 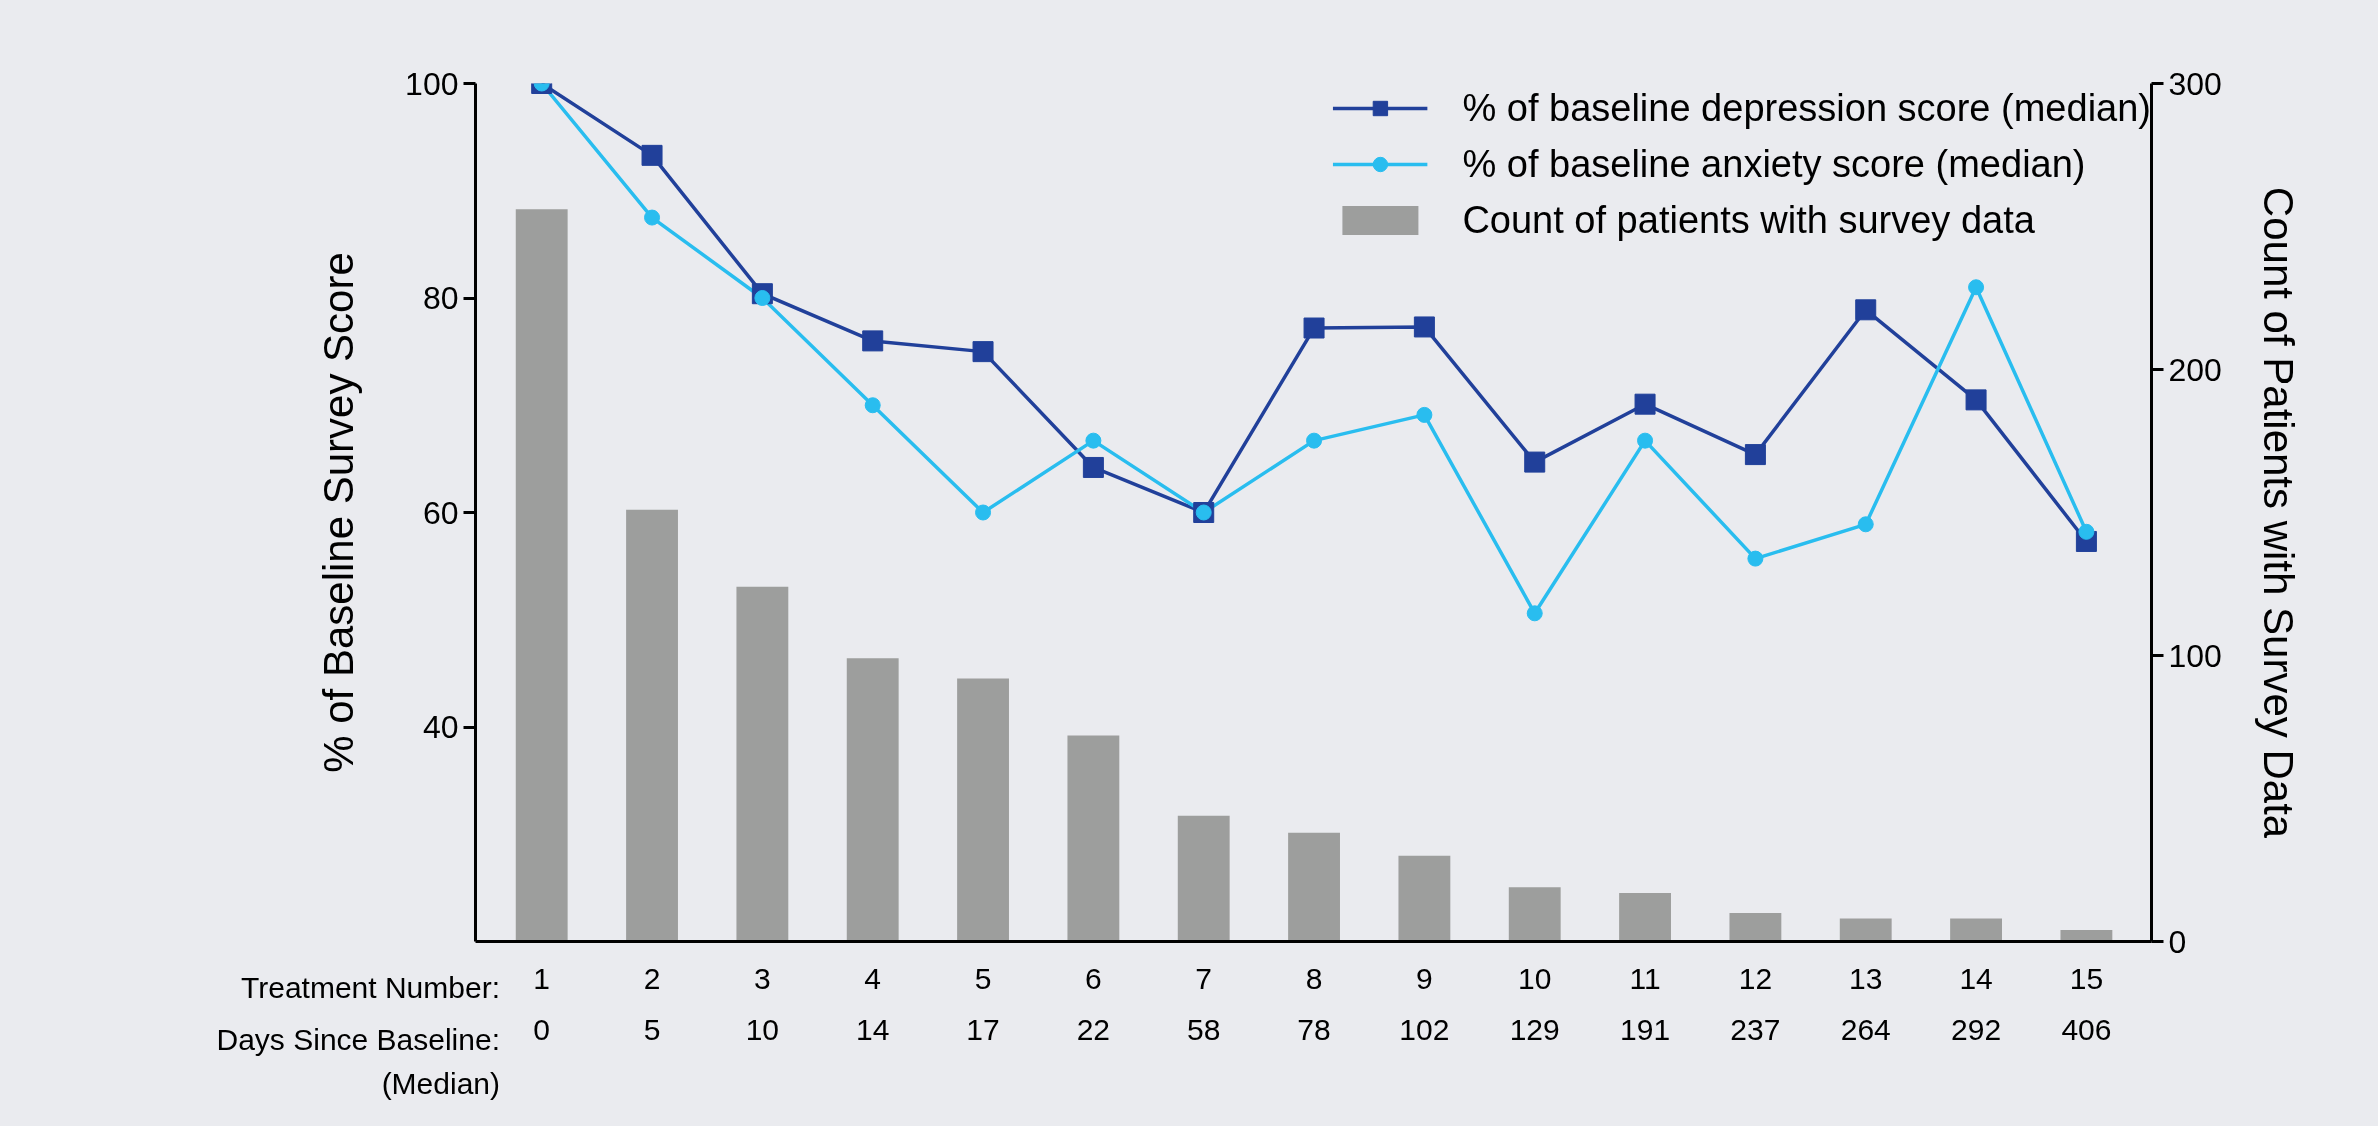 What do you see at coordinates (1865, 1003) in the screenshot?
I see `x-tick-label: 13 264` at bounding box center [1865, 1003].